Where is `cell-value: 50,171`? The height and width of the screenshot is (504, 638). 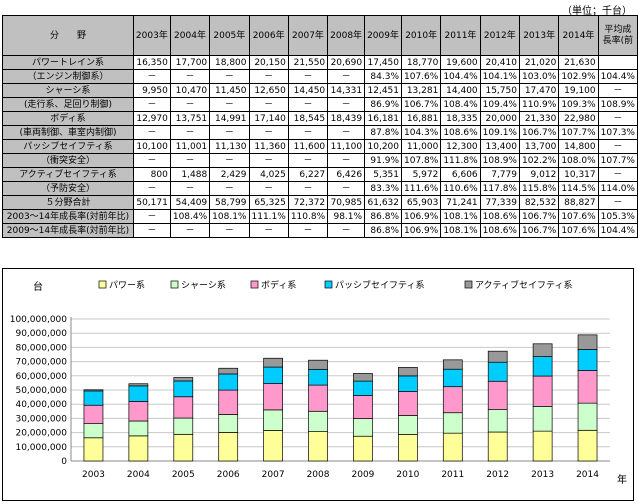
cell-value: 50,171 is located at coordinates (151, 202).